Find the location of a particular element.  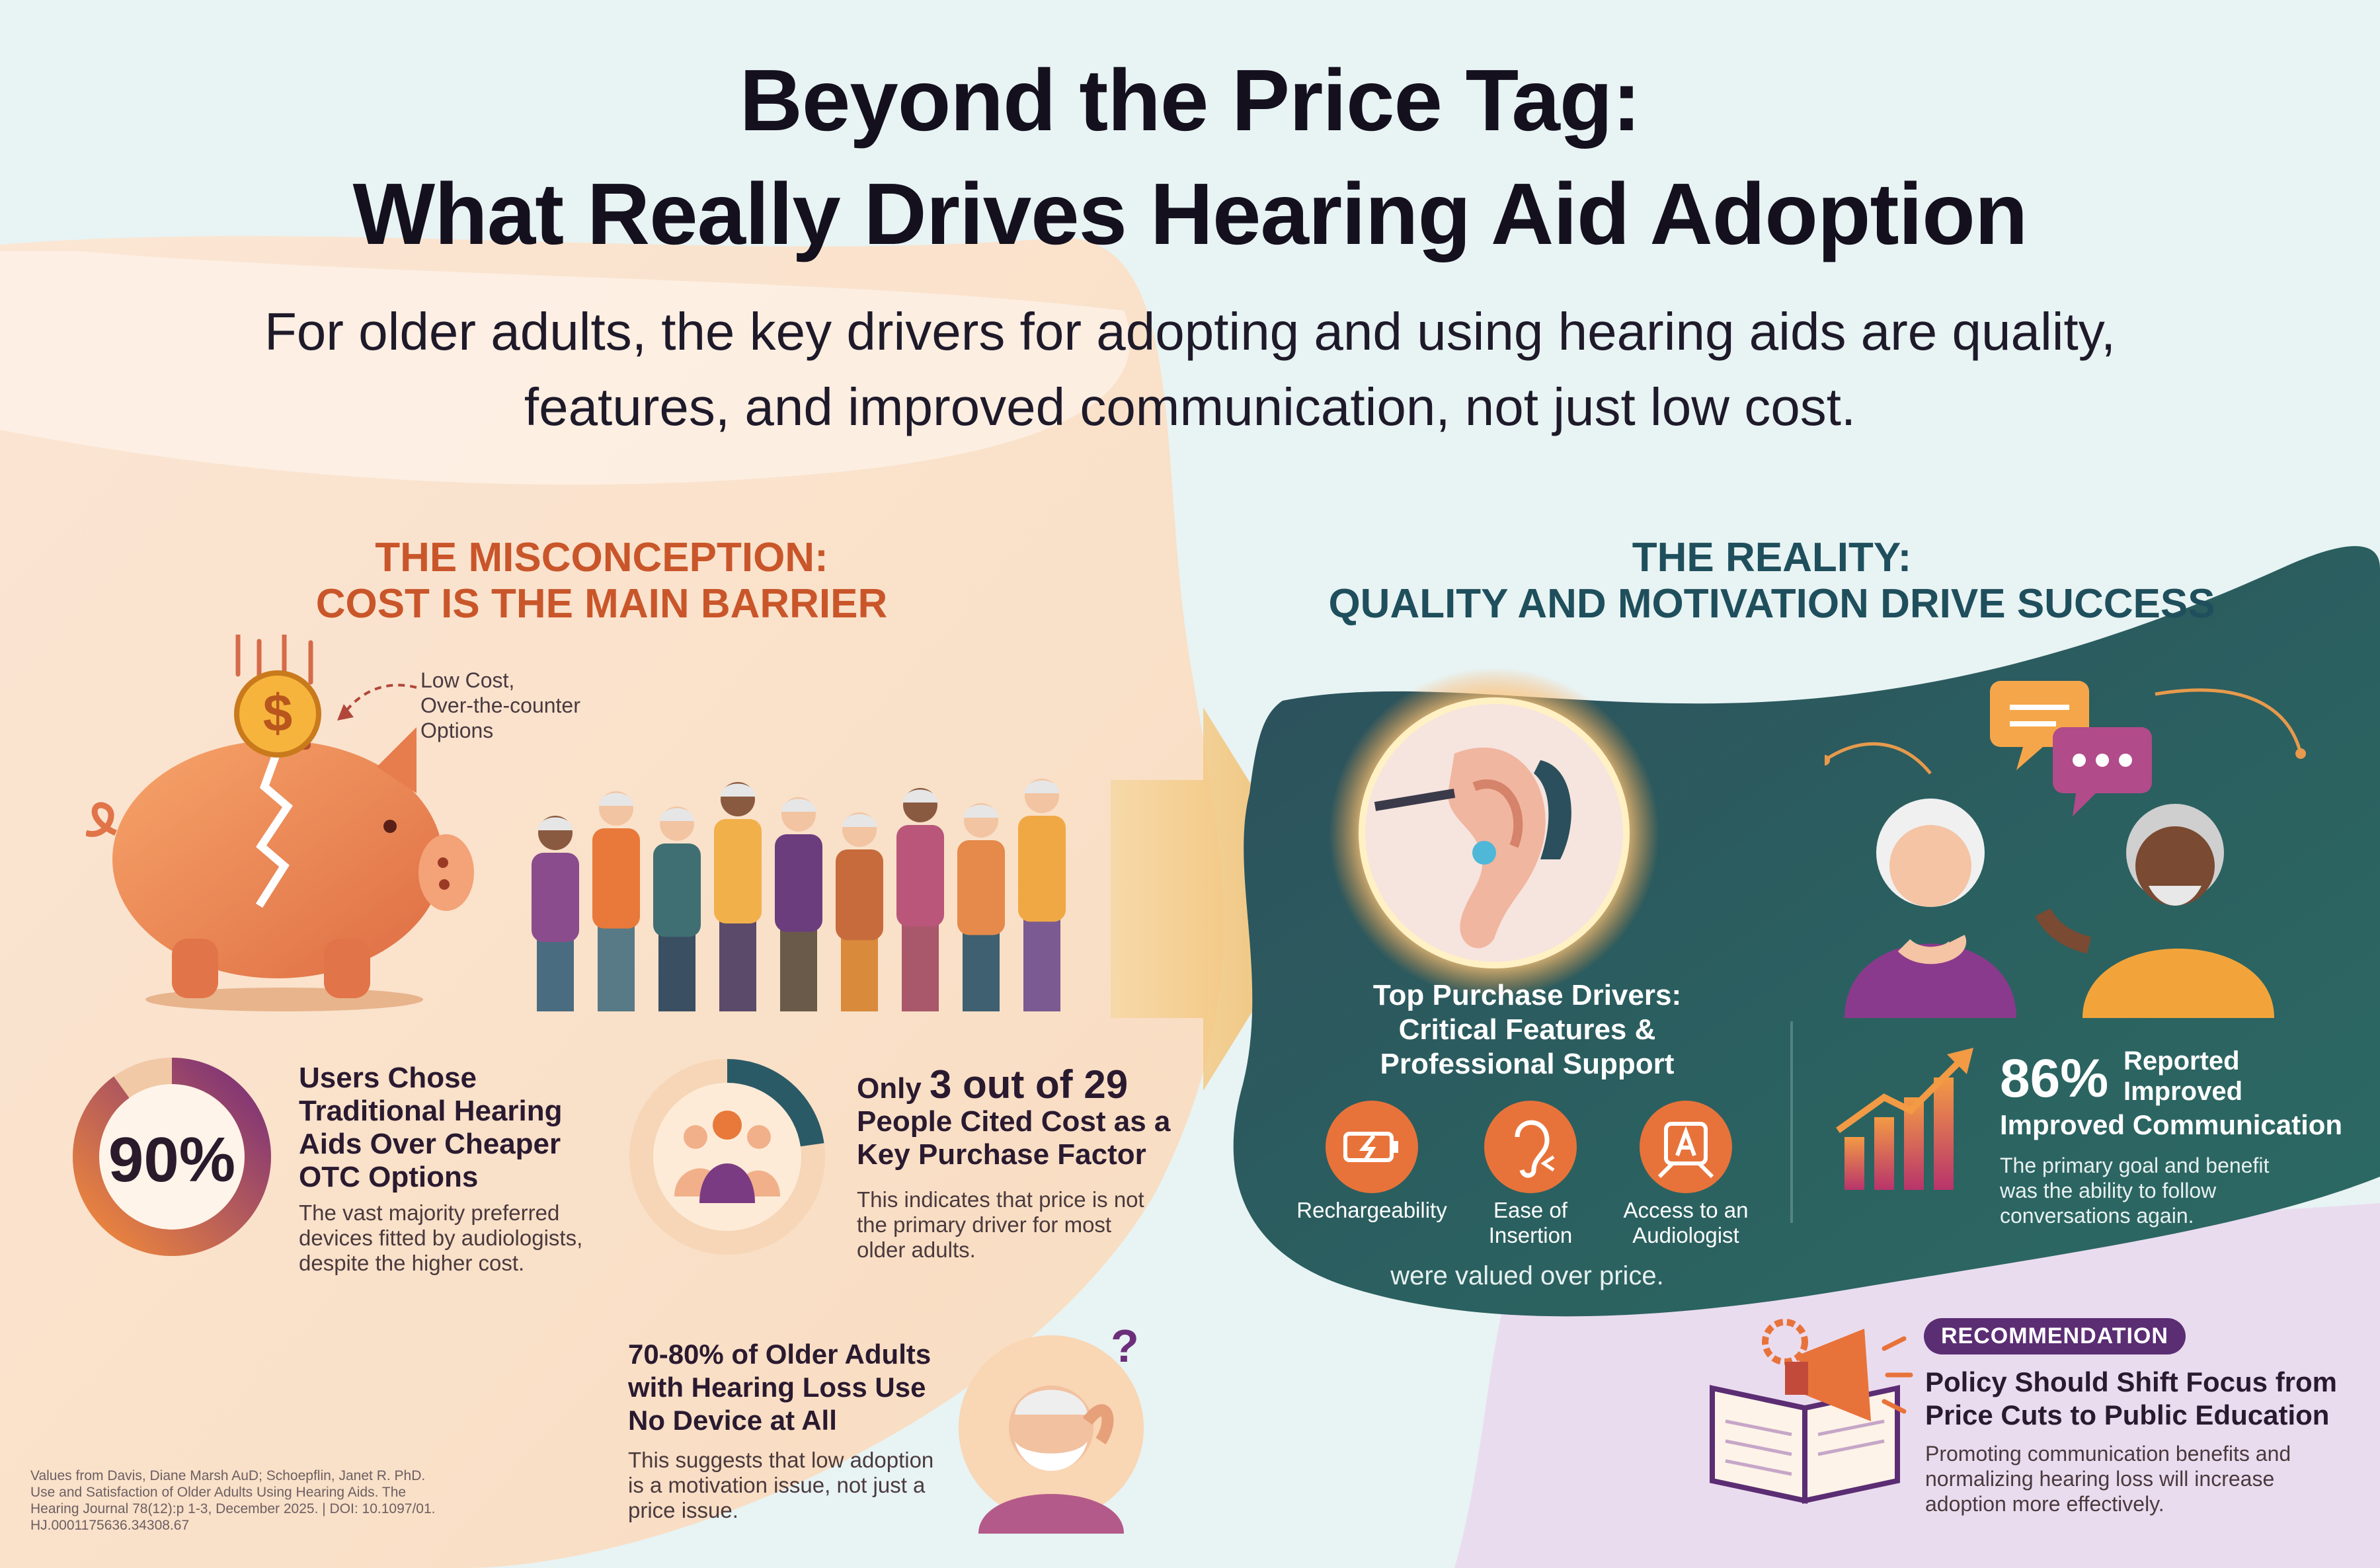

stat-90-desc-line-3: despite the higher cost. is located at coordinates (412, 1263).